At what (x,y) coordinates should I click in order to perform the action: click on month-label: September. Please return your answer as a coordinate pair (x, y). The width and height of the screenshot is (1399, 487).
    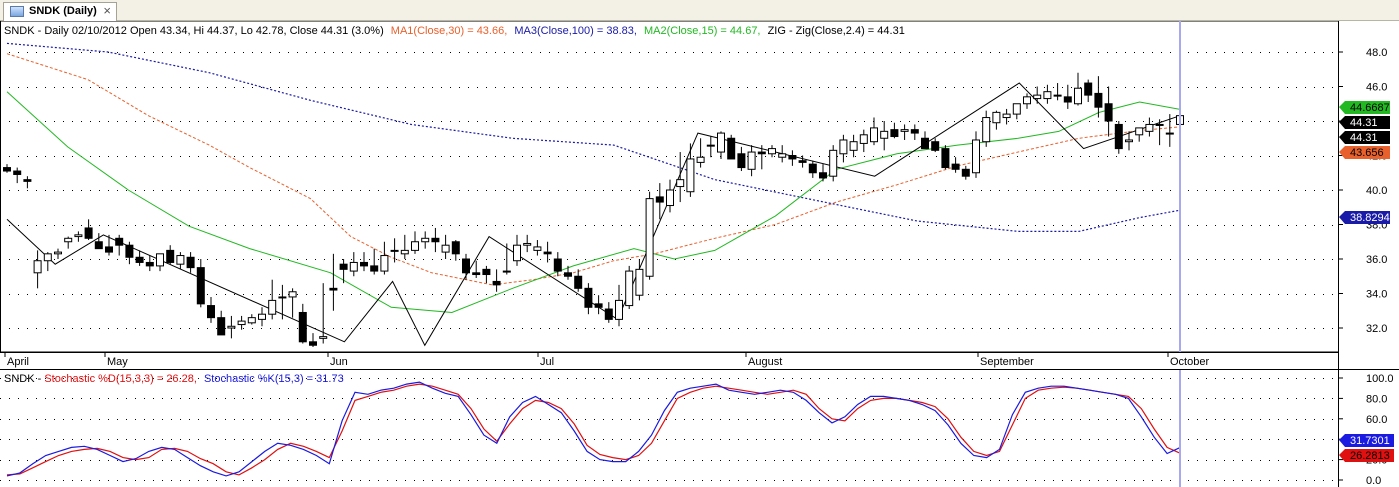
    Looking at the image, I should click on (1007, 362).